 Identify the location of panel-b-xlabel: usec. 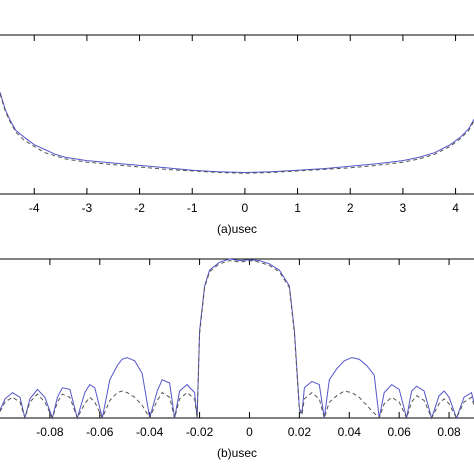
(244, 453).